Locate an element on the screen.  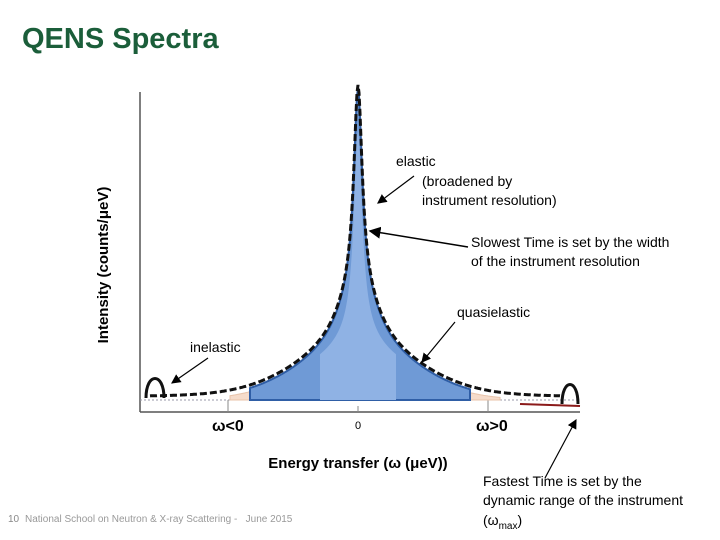
subscript: max is located at coordinates (508, 526).